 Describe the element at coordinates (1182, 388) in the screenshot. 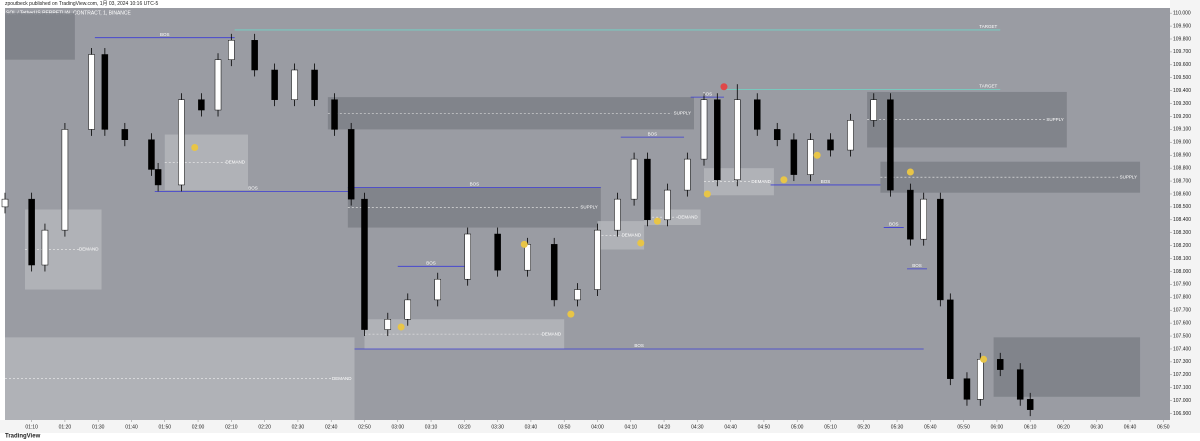

I see `y-tick-label: 107.100` at that location.